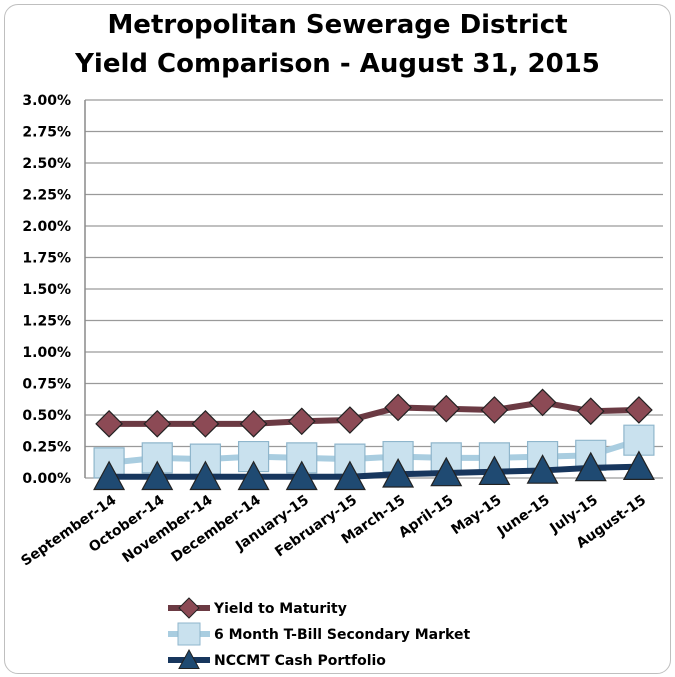  Describe the element at coordinates (46, 479) in the screenshot. I see `y-tick-label: 0.00%` at that location.